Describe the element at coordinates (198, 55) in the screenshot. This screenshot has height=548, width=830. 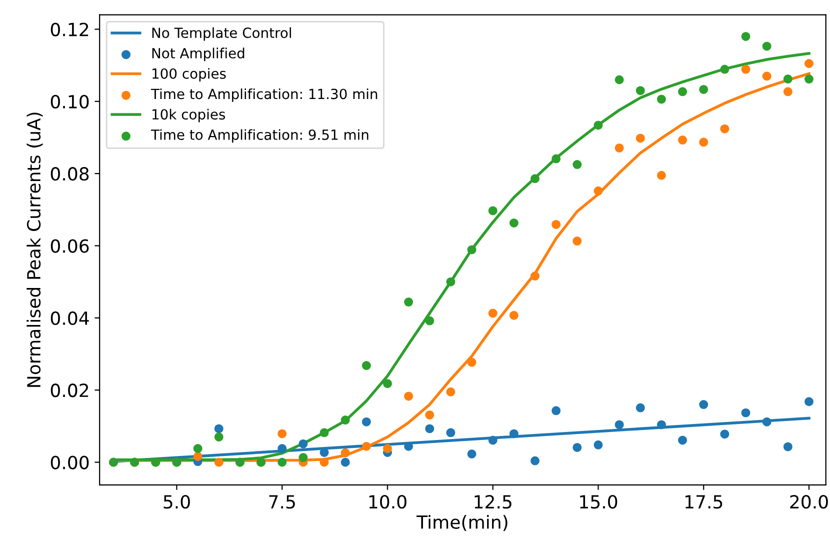
I see `legend-label: Not Amplified` at that location.